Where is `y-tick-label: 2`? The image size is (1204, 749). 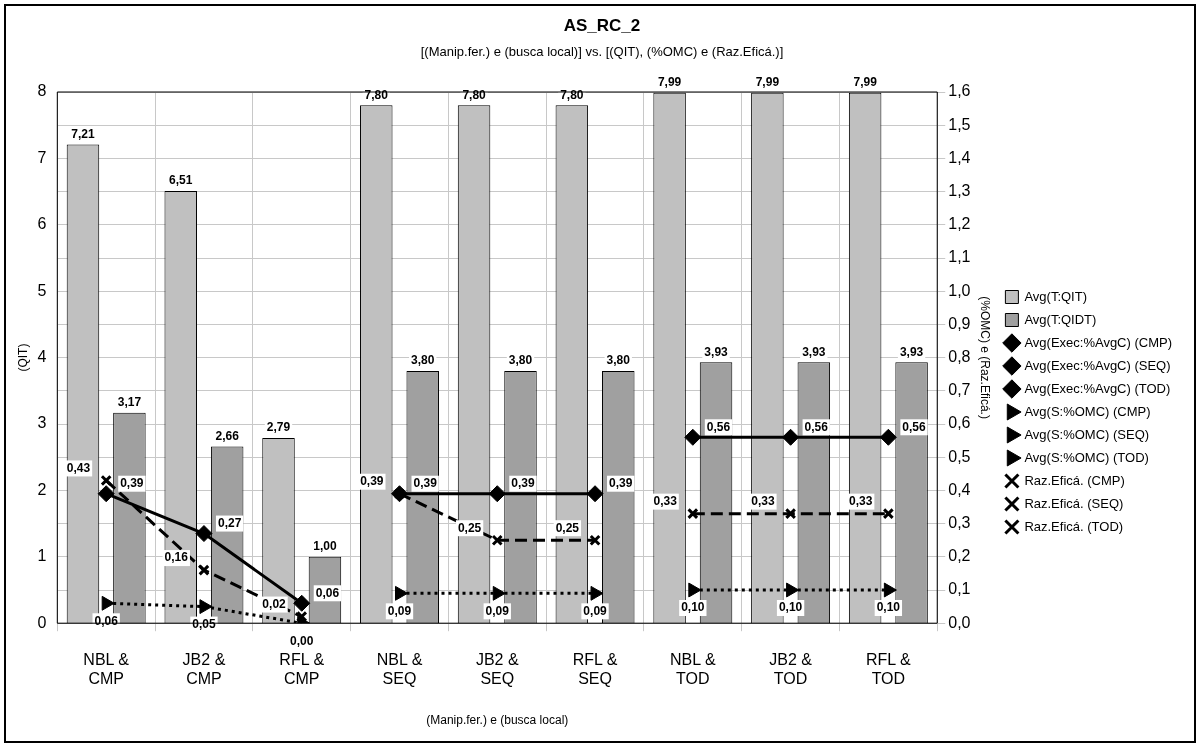 y-tick-label: 2 is located at coordinates (42, 489).